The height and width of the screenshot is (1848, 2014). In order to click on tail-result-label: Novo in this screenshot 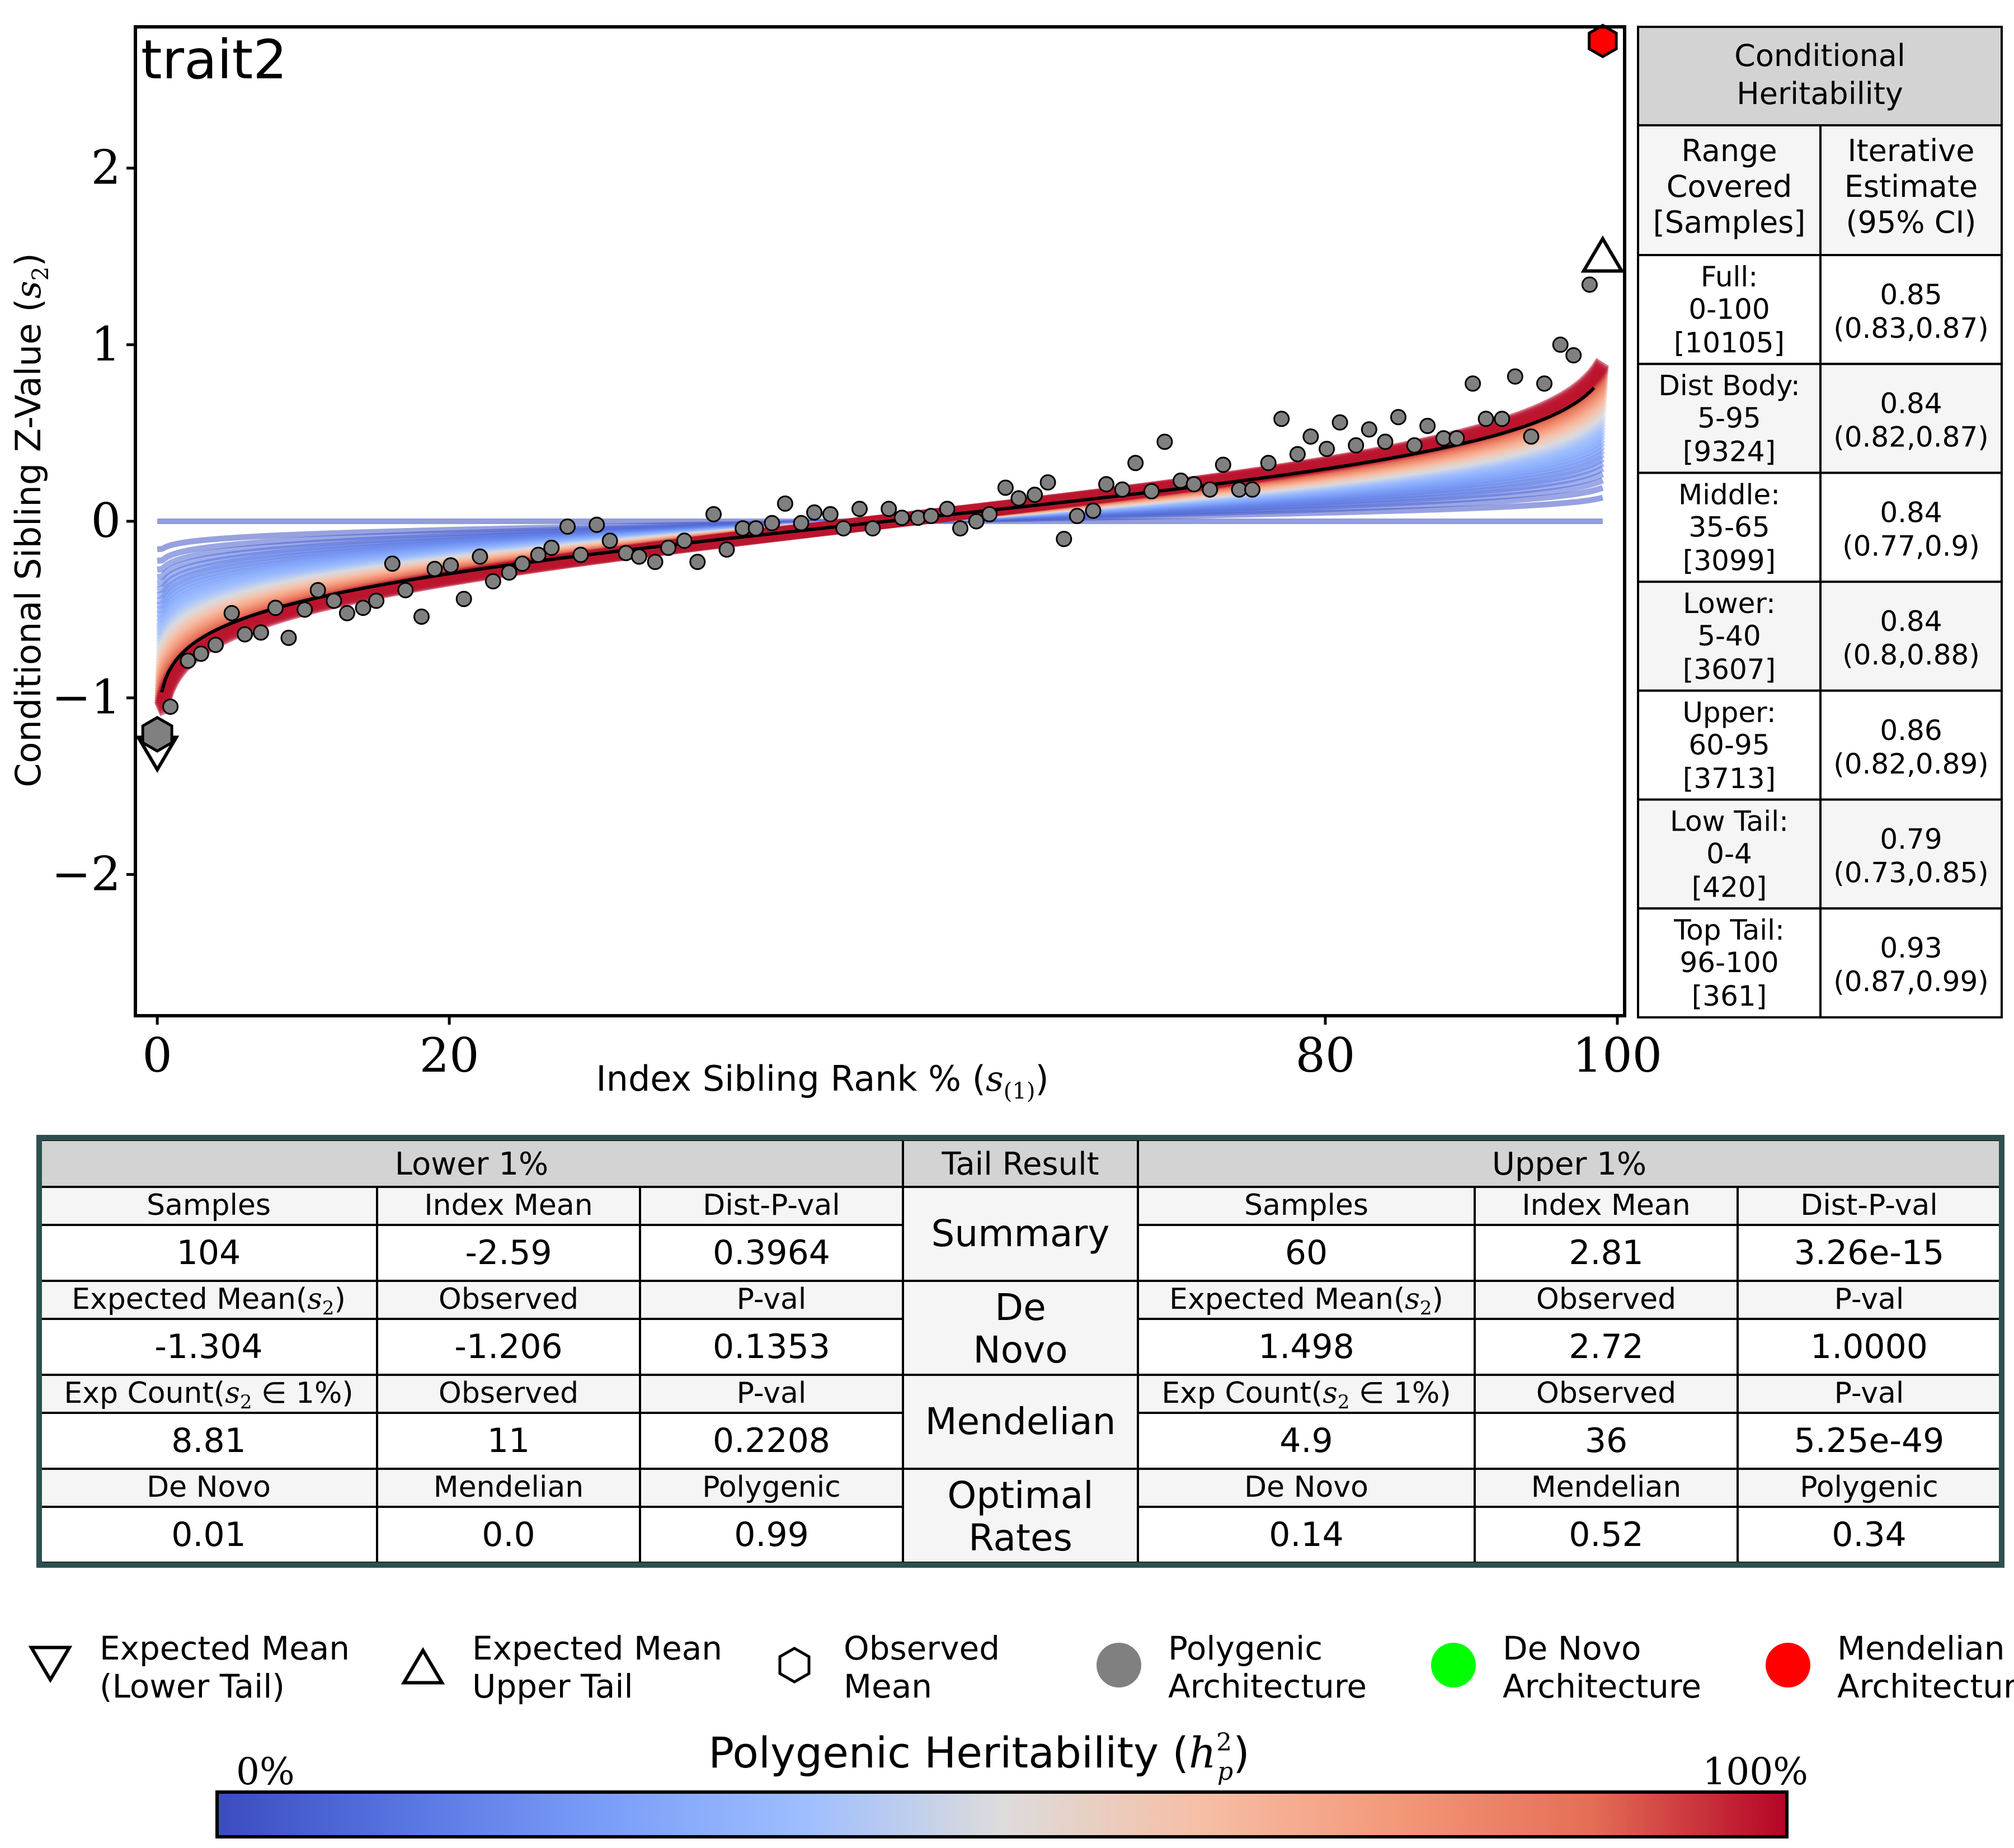, I will do `click(1020, 1349)`.